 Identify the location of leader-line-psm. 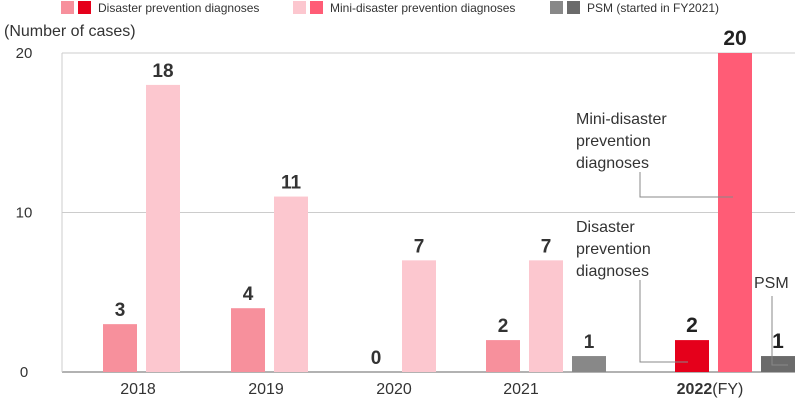
(779, 331).